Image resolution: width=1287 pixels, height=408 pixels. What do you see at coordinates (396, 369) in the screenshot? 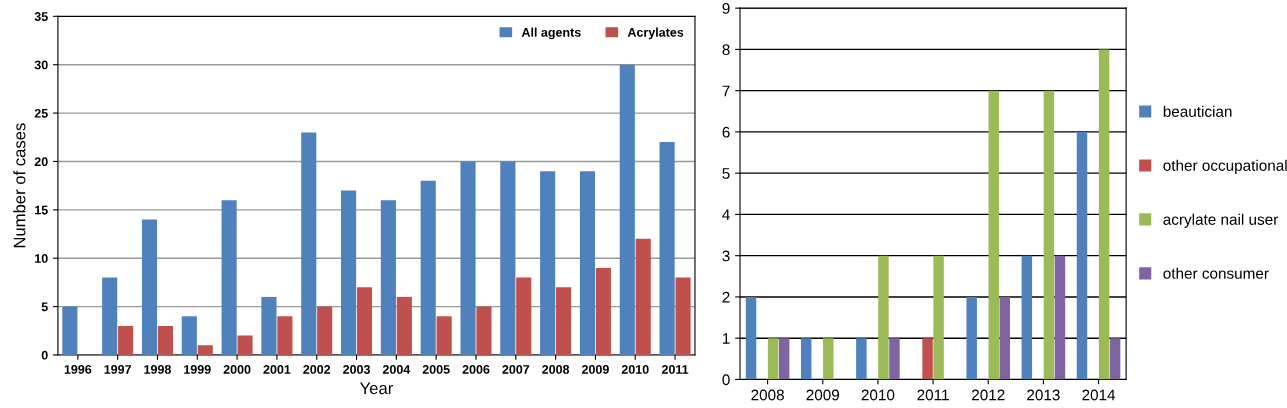
I see `x-tick-label: 2004` at bounding box center [396, 369].